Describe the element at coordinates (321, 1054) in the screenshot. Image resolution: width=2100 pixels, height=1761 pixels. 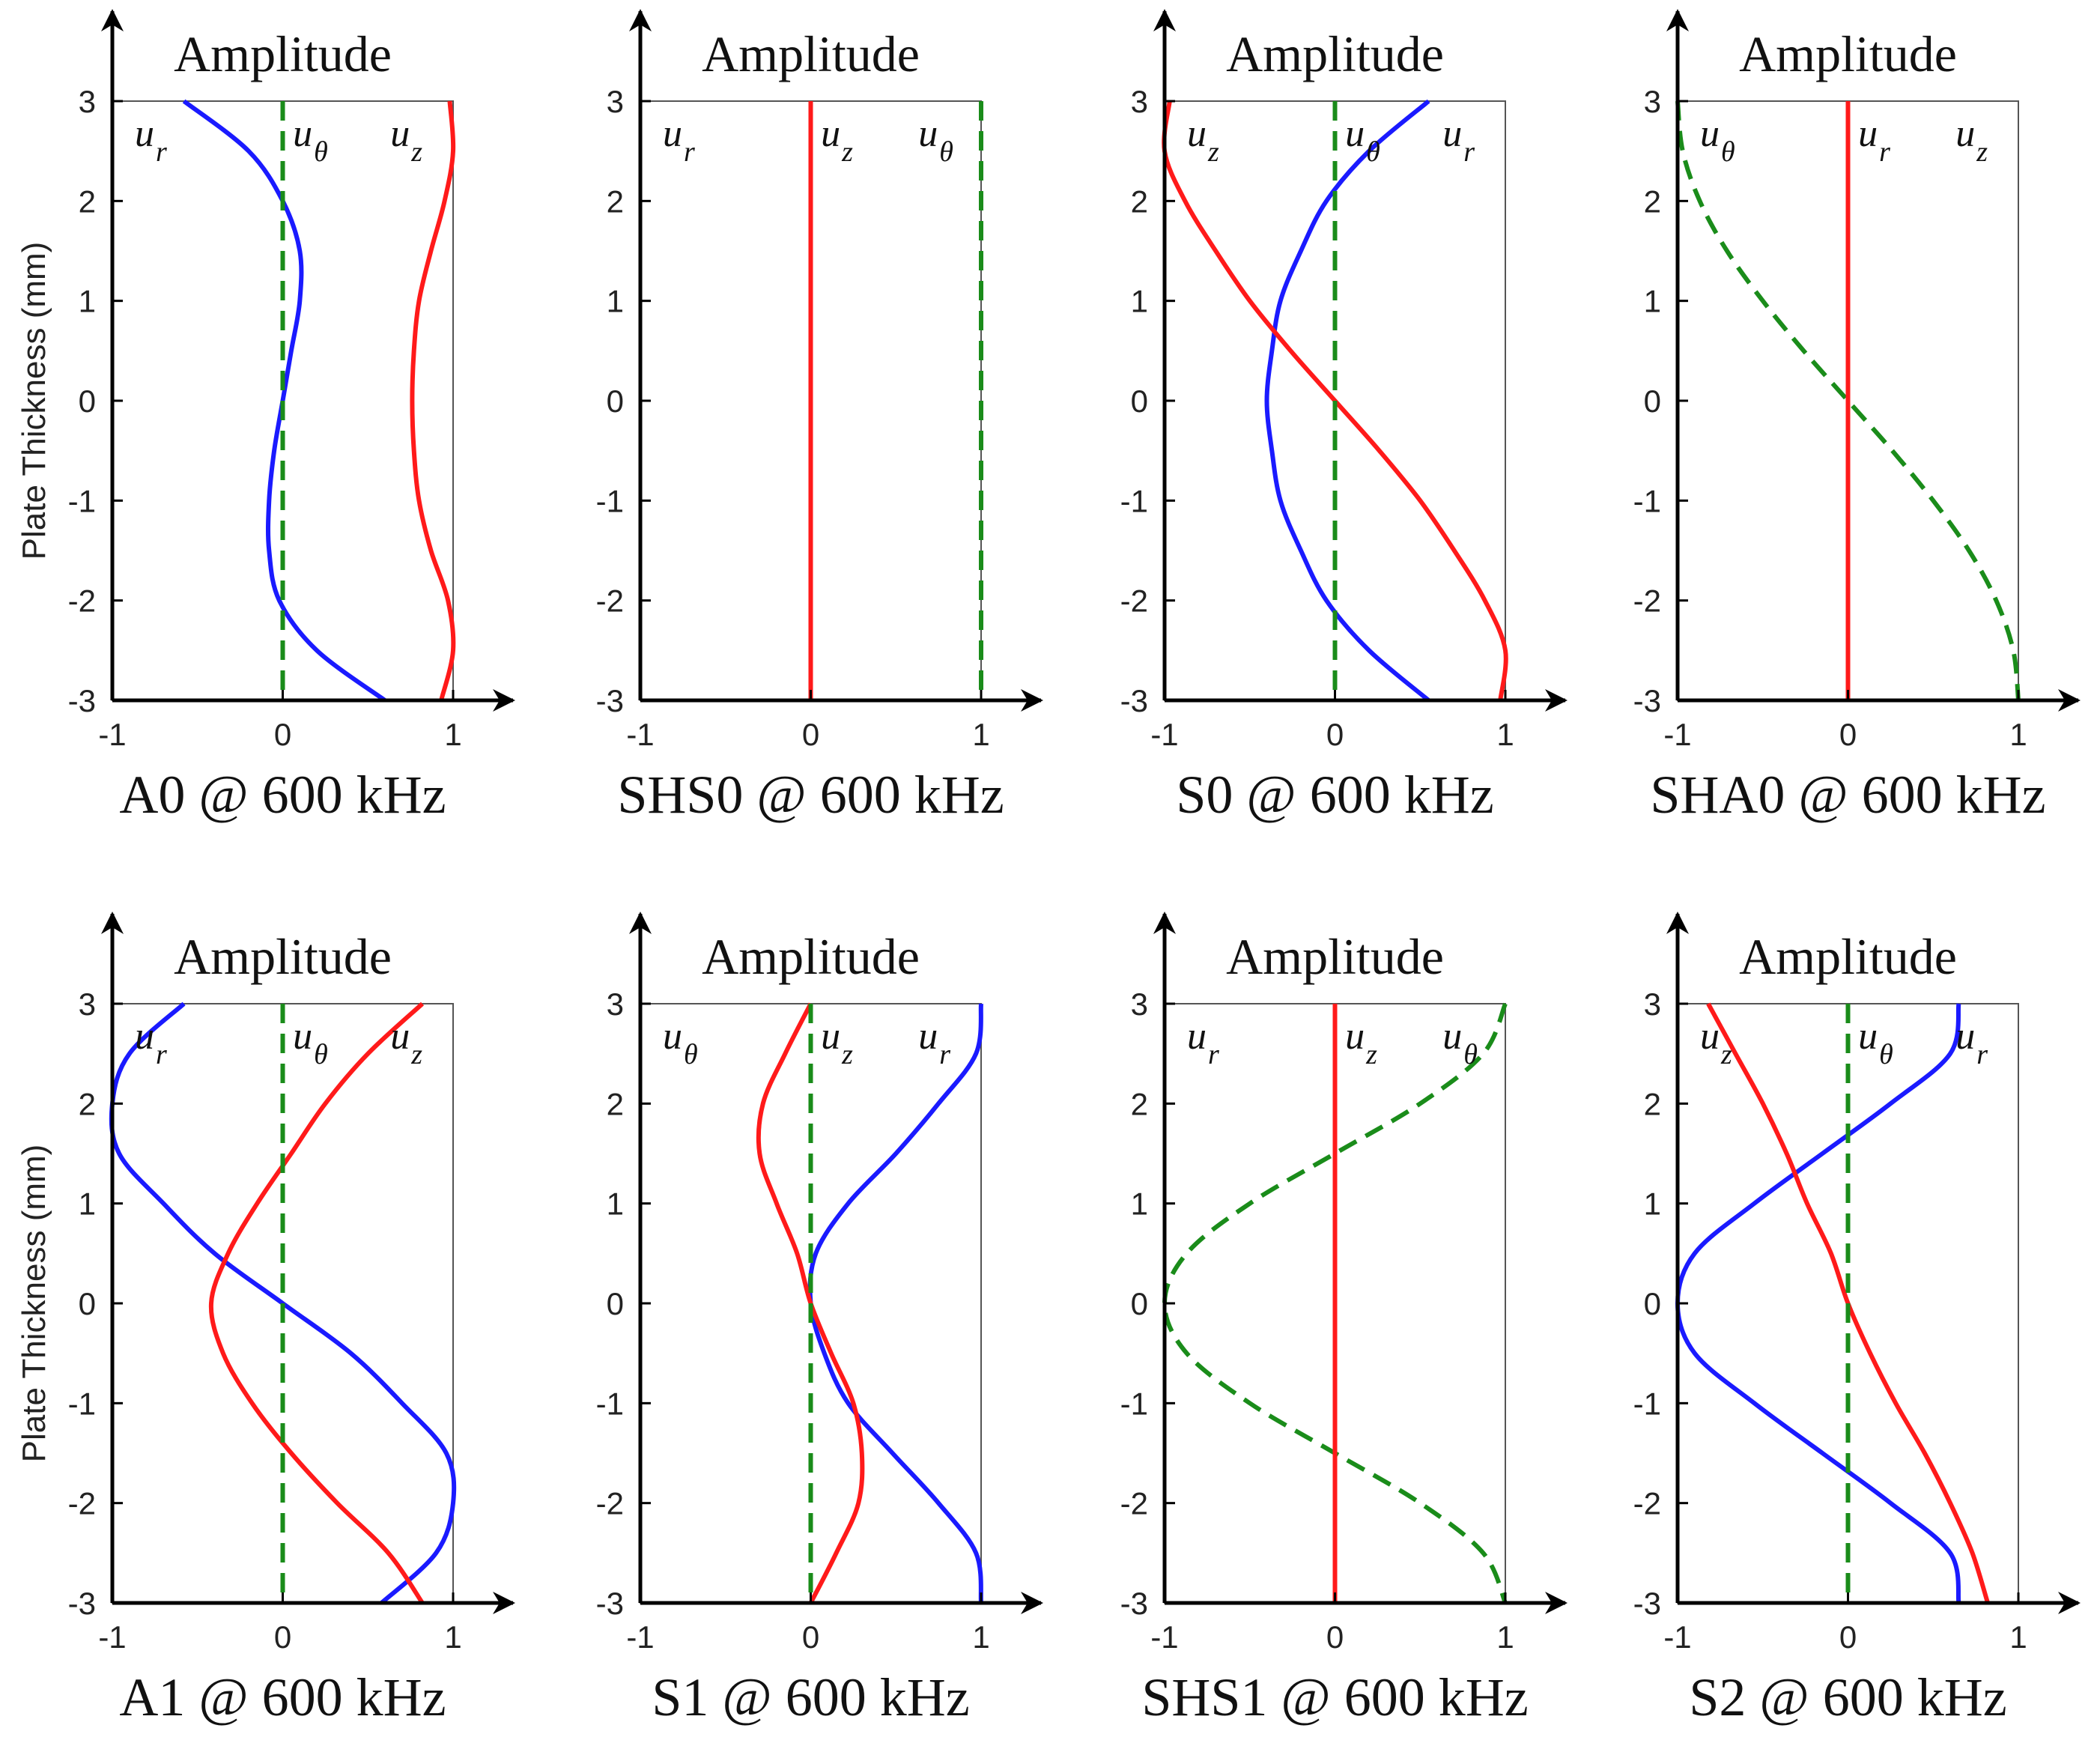
I see `curve-label-2-sub: θ` at that location.